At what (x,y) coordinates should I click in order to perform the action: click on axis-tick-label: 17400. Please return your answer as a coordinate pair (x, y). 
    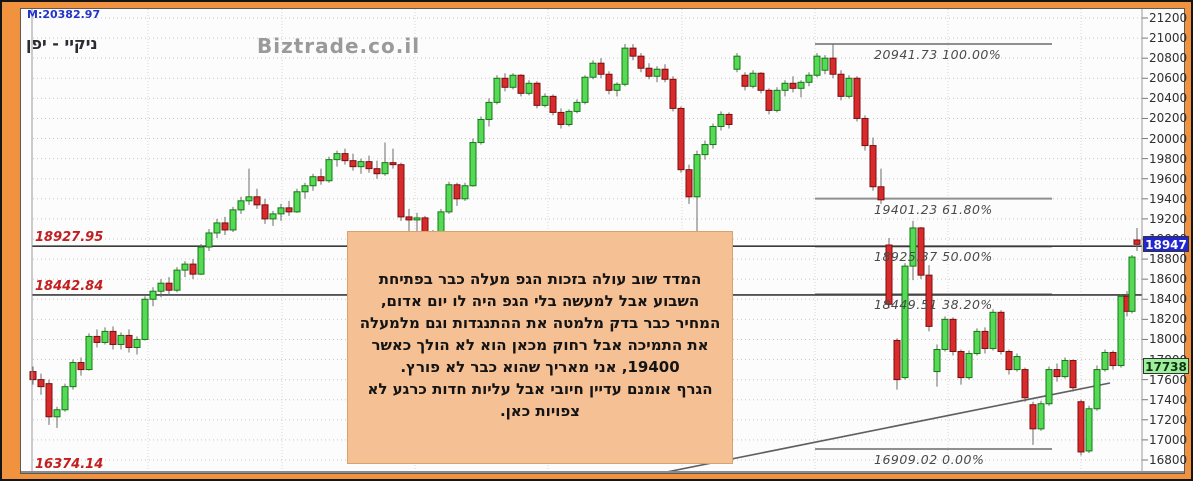
    Looking at the image, I should click on (1168, 399).